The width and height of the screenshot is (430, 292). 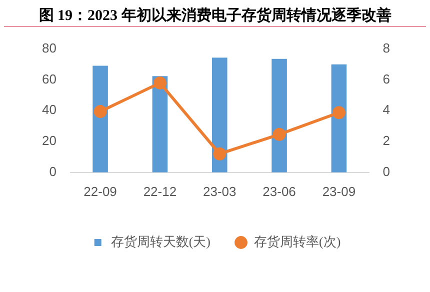 I want to click on chart-title: 图 19：2023 年初以来消费电子存货周转情况逐季改善, so click(x=215, y=13).